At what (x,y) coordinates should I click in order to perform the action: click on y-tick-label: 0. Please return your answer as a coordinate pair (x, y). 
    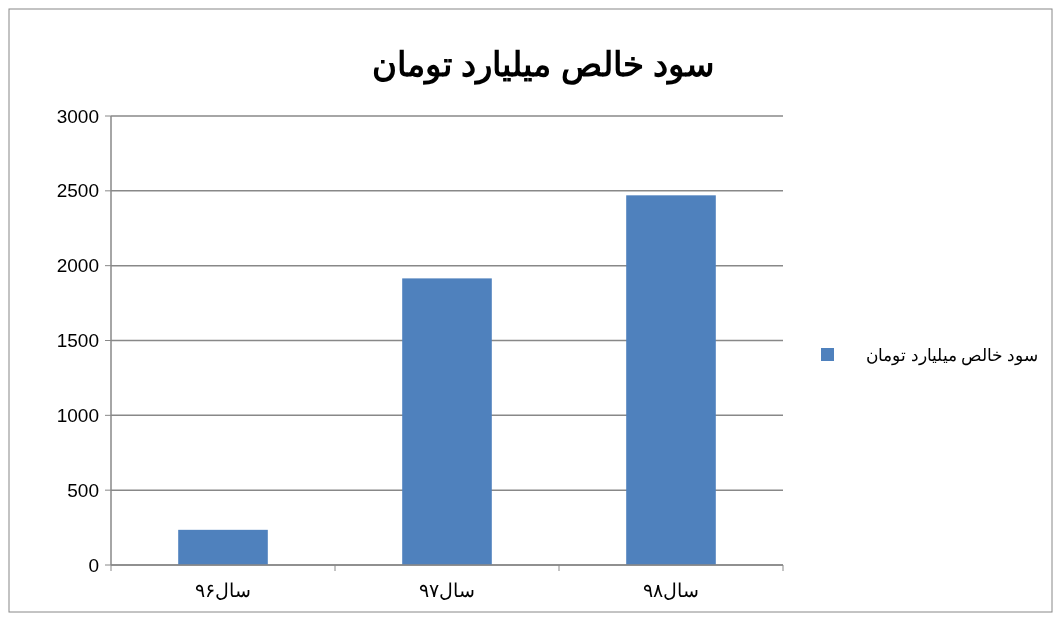
    Looking at the image, I should click on (93, 565).